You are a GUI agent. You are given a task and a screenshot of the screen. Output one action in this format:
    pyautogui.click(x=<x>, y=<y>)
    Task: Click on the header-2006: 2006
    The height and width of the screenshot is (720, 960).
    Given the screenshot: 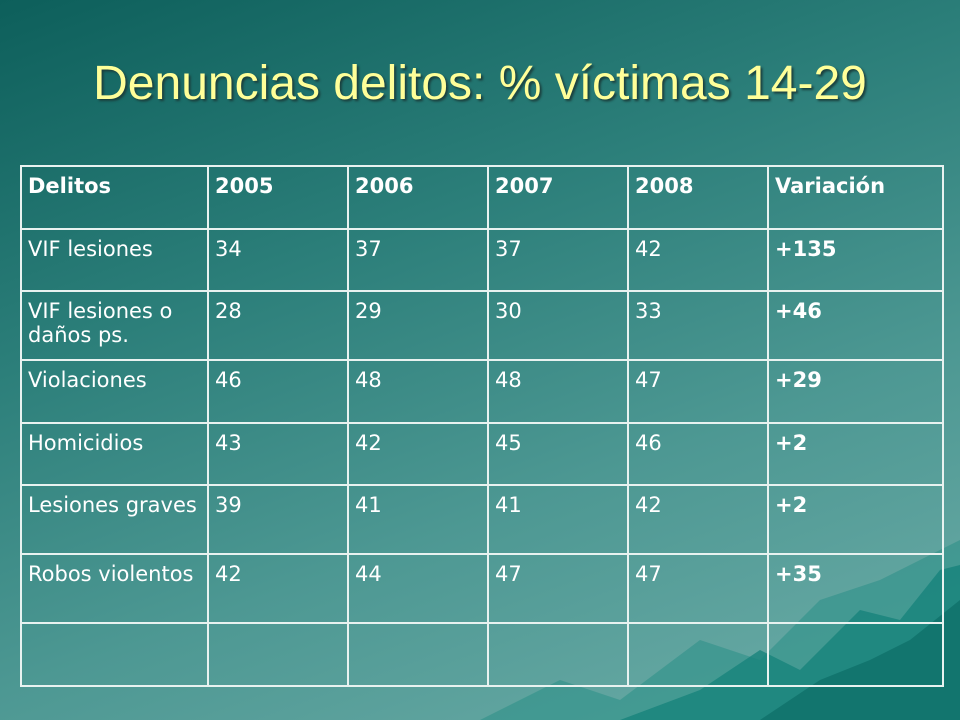 What is the action you would take?
    pyautogui.click(x=418, y=197)
    